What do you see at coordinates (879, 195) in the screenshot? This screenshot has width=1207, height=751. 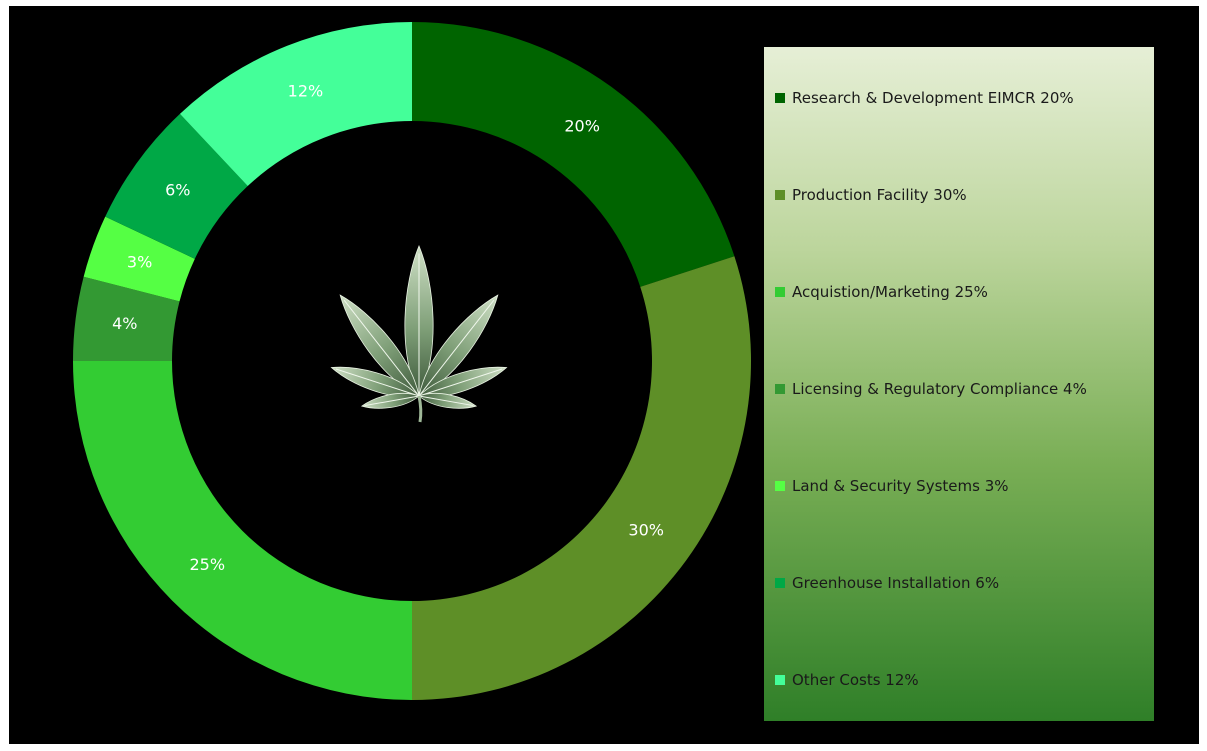 I see `legend-label-2: Production Facility 30%` at bounding box center [879, 195].